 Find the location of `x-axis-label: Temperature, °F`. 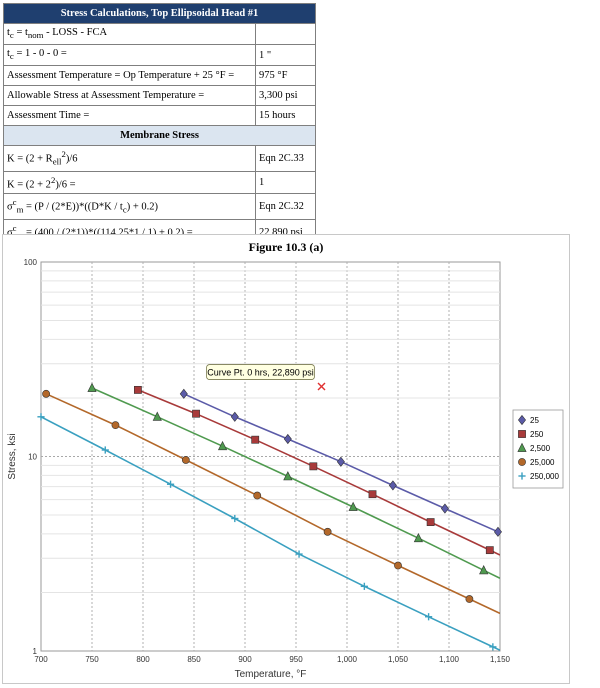

x-axis-label: Temperature, °F is located at coordinates (271, 674).